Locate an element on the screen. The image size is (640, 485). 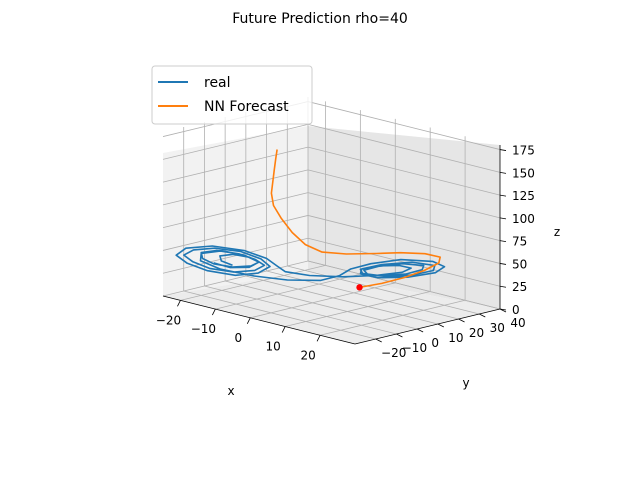
z-axis-label: z is located at coordinates (557, 232).